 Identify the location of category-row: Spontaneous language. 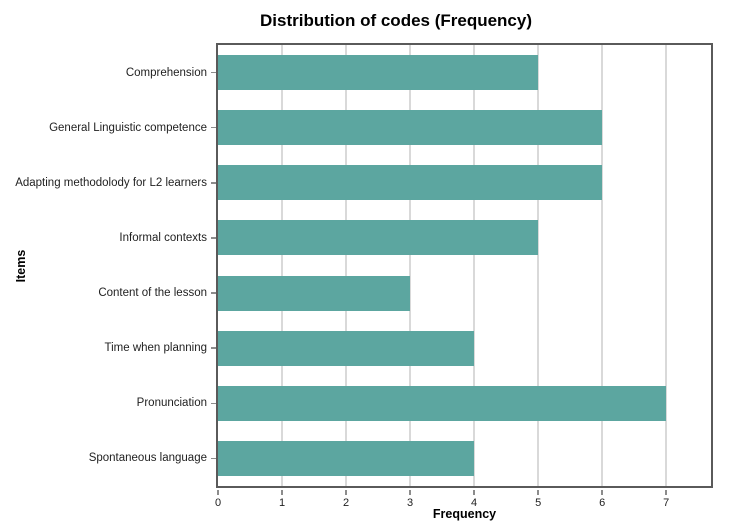
(108, 458).